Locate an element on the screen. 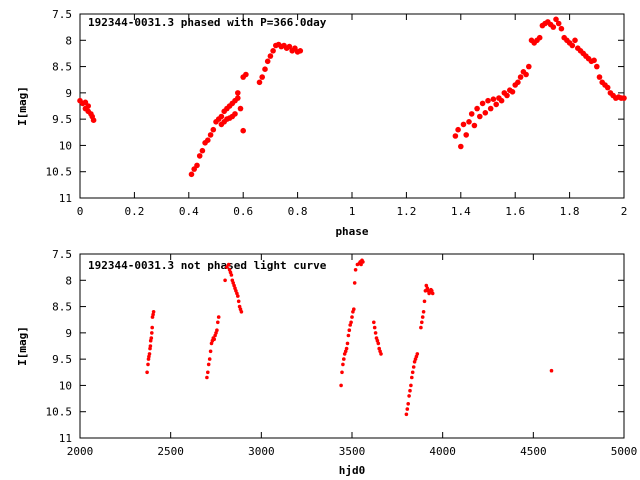 This screenshot has width=640, height=480. y-tick-label: 8.5 is located at coordinates (62, 307).